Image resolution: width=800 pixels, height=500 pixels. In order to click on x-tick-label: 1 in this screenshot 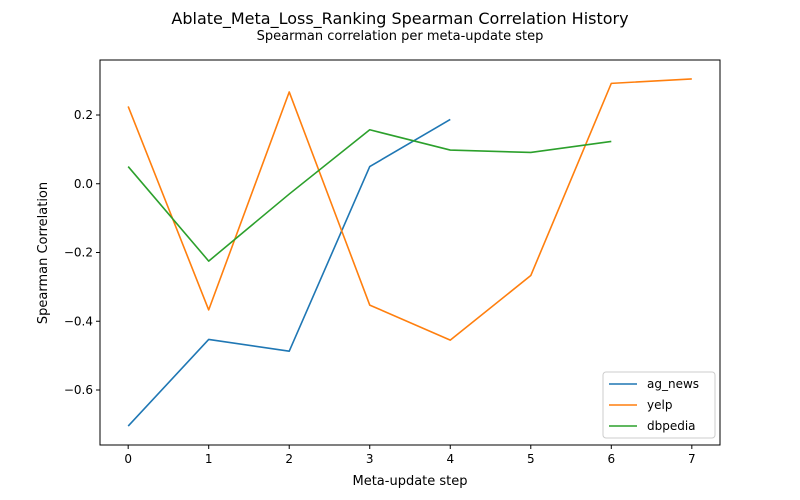, I will do `click(209, 459)`.